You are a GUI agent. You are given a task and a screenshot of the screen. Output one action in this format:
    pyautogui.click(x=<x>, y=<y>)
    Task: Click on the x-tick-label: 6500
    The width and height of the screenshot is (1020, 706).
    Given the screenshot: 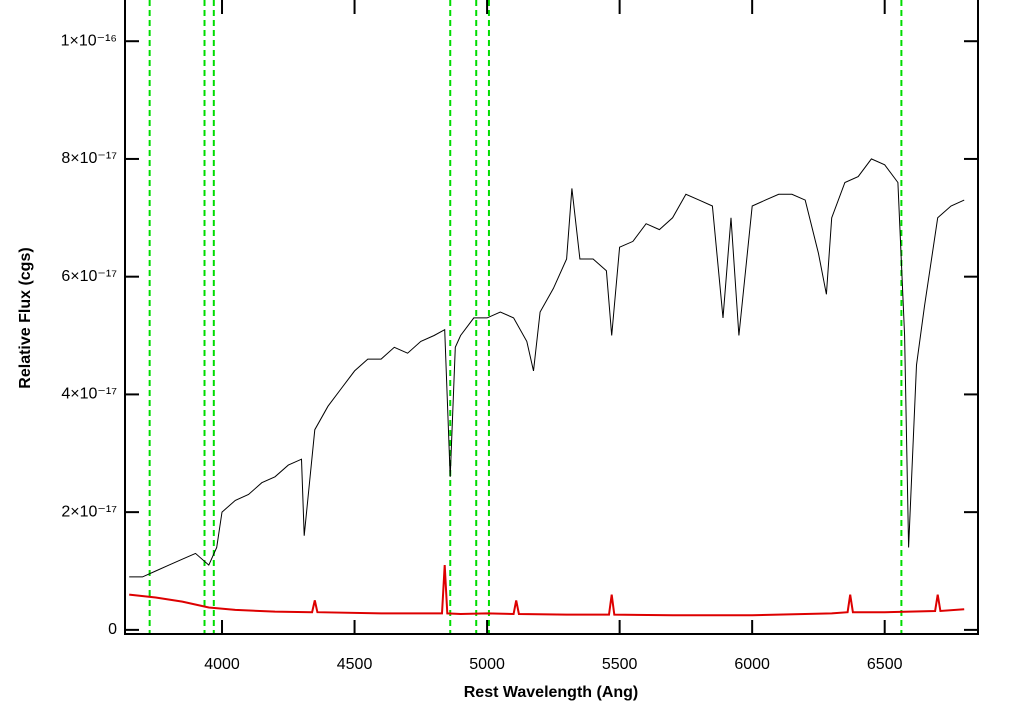 What is the action you would take?
    pyautogui.click(x=885, y=664)
    